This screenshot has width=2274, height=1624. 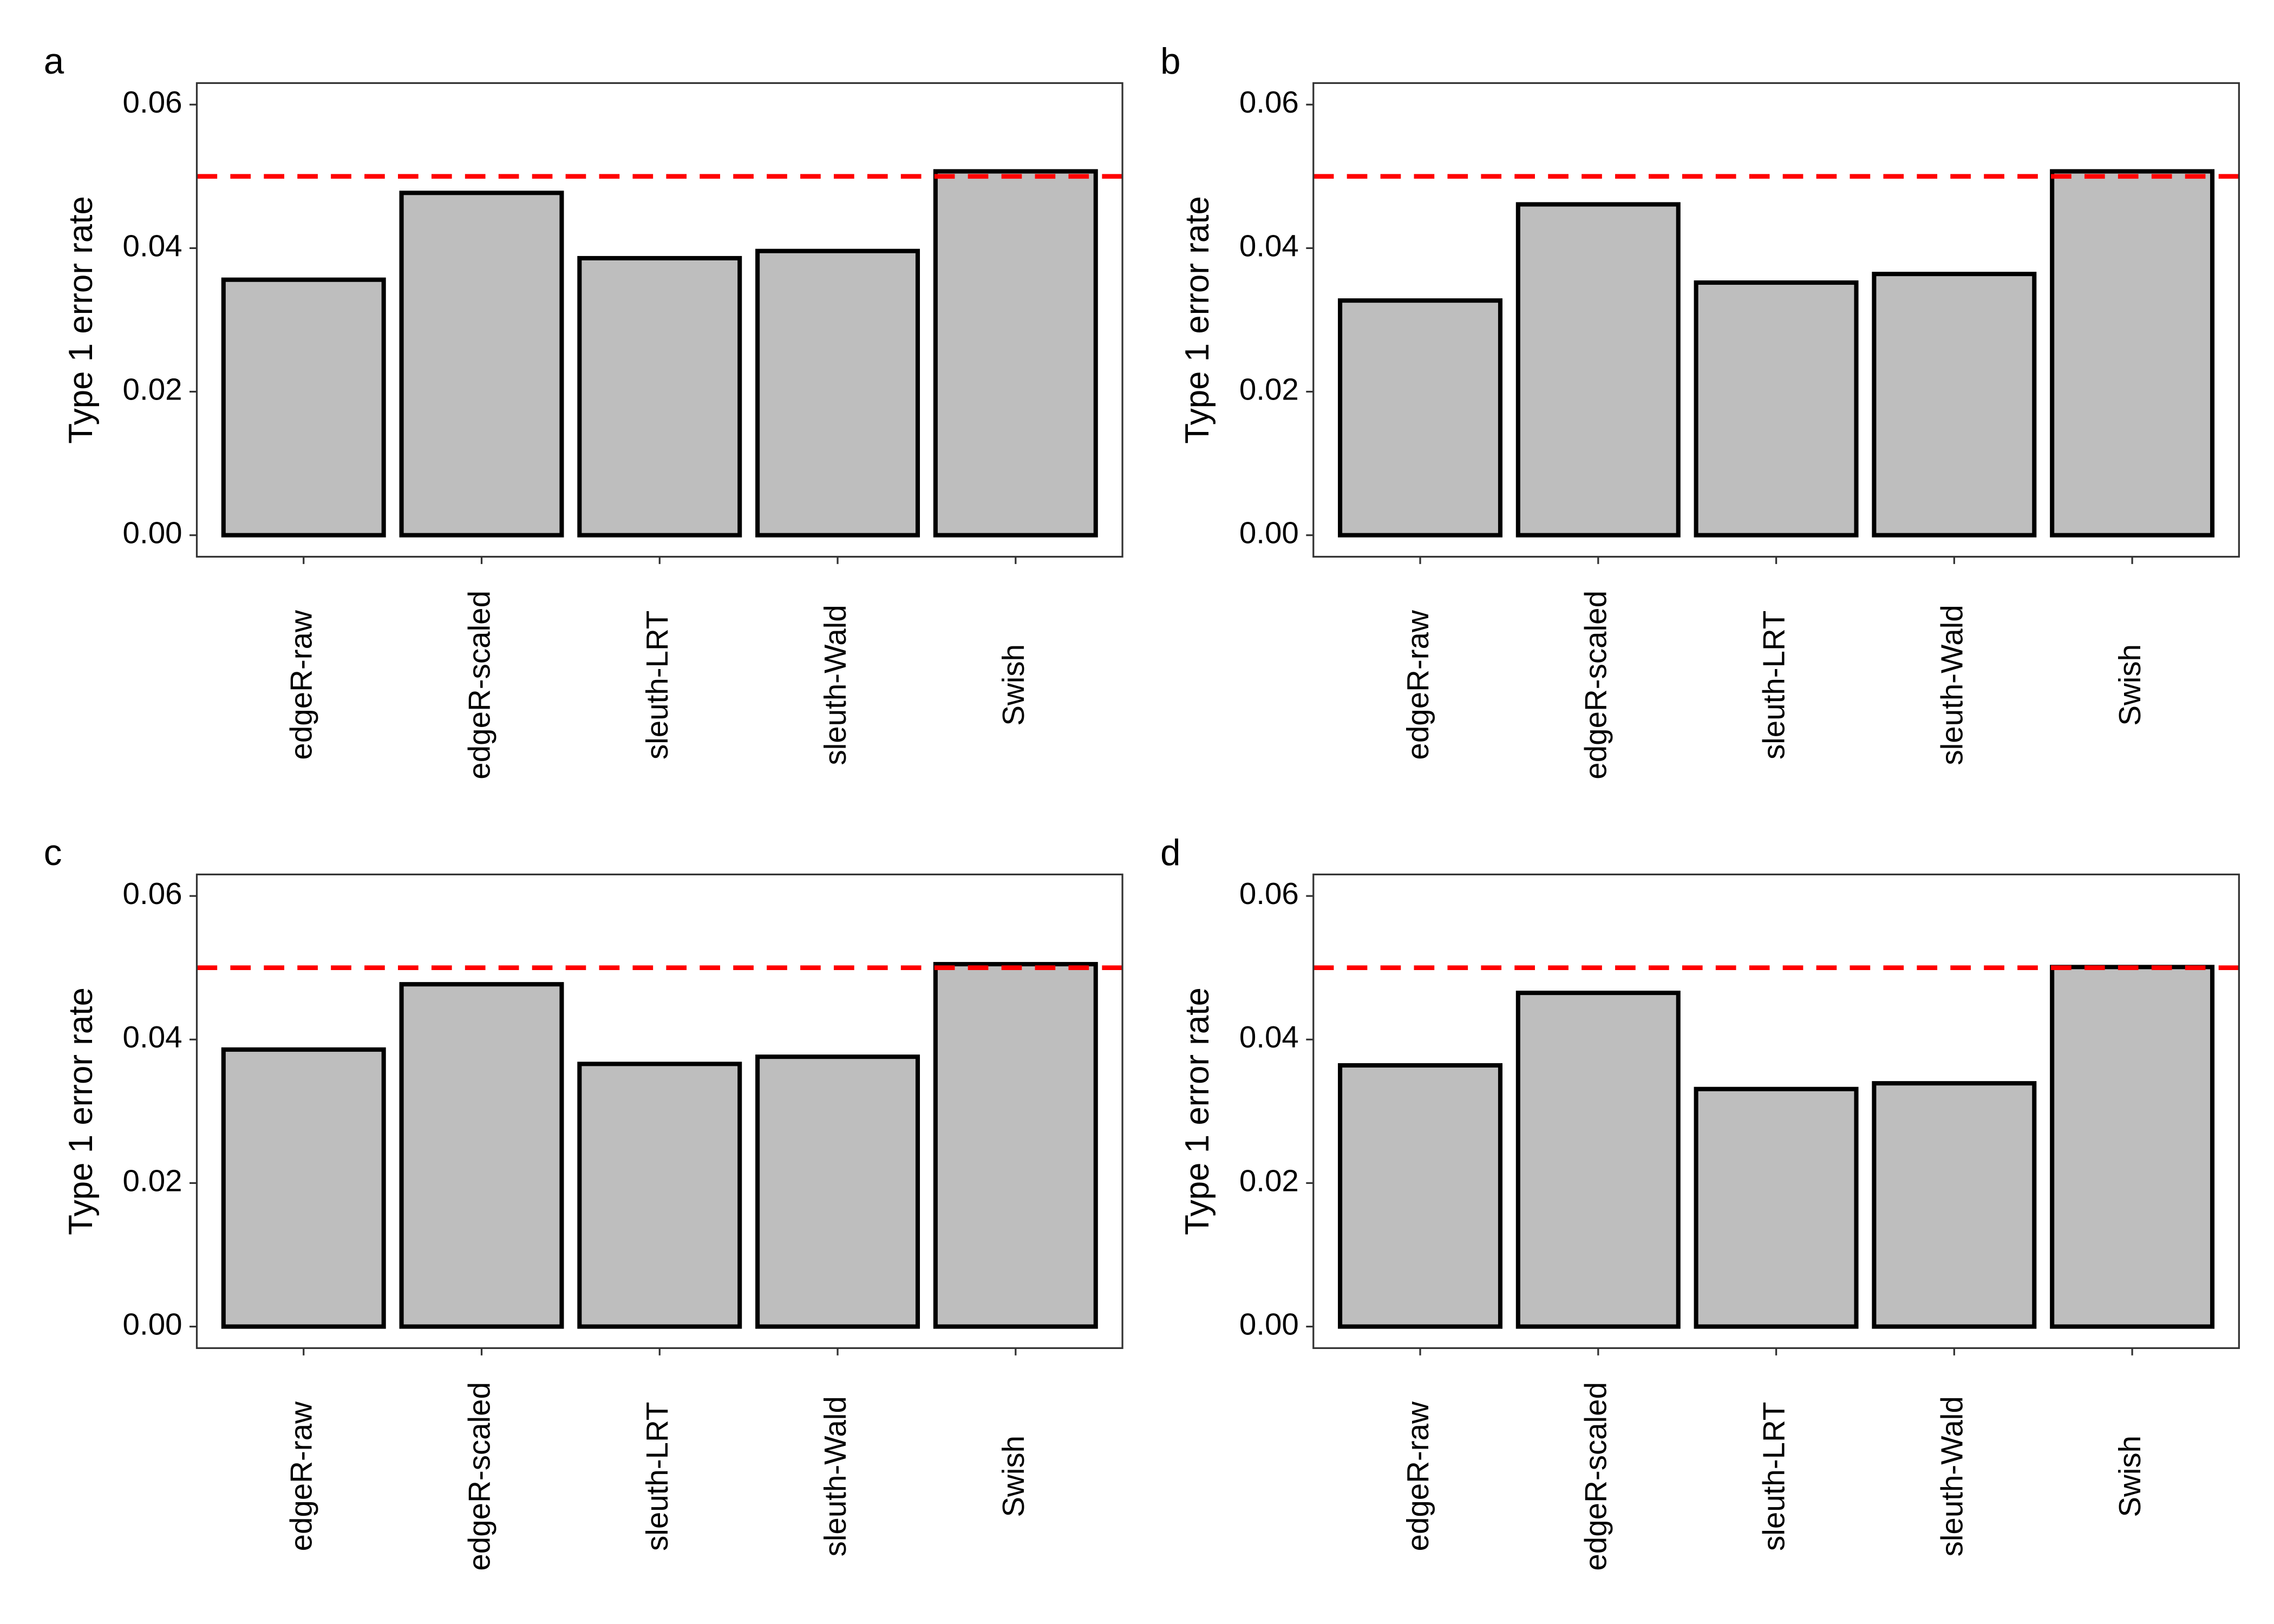 I want to click on panel-label: c, so click(x=53, y=853).